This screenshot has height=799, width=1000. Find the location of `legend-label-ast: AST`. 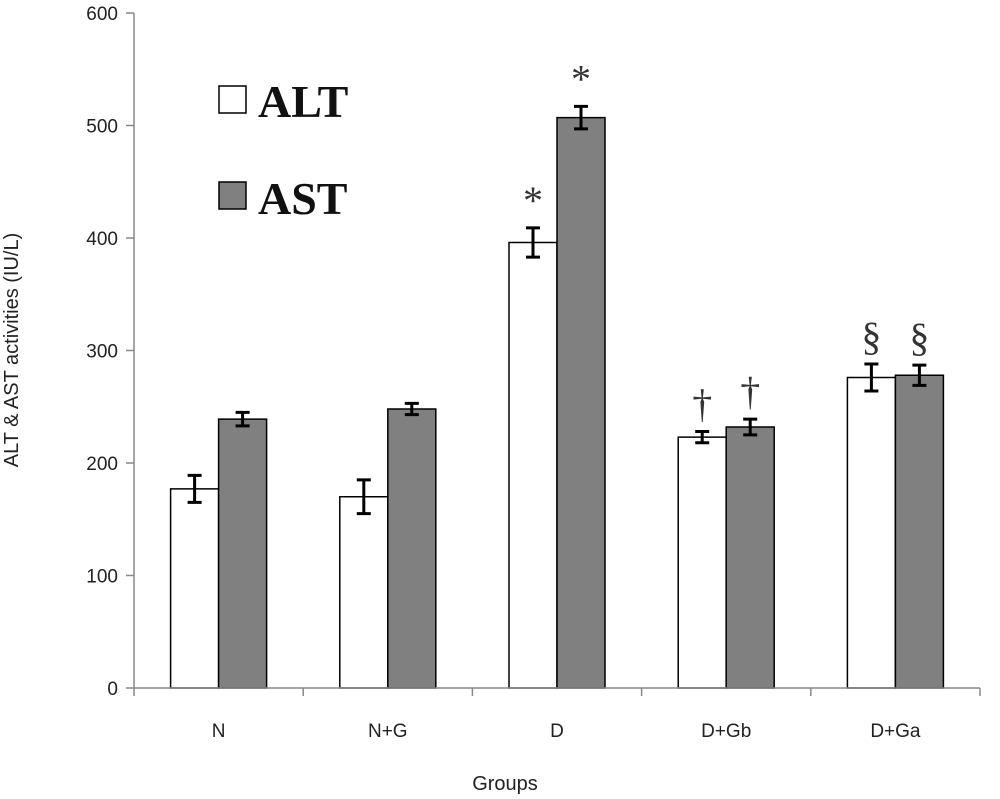

legend-label-ast: AST is located at coordinates (302, 198).